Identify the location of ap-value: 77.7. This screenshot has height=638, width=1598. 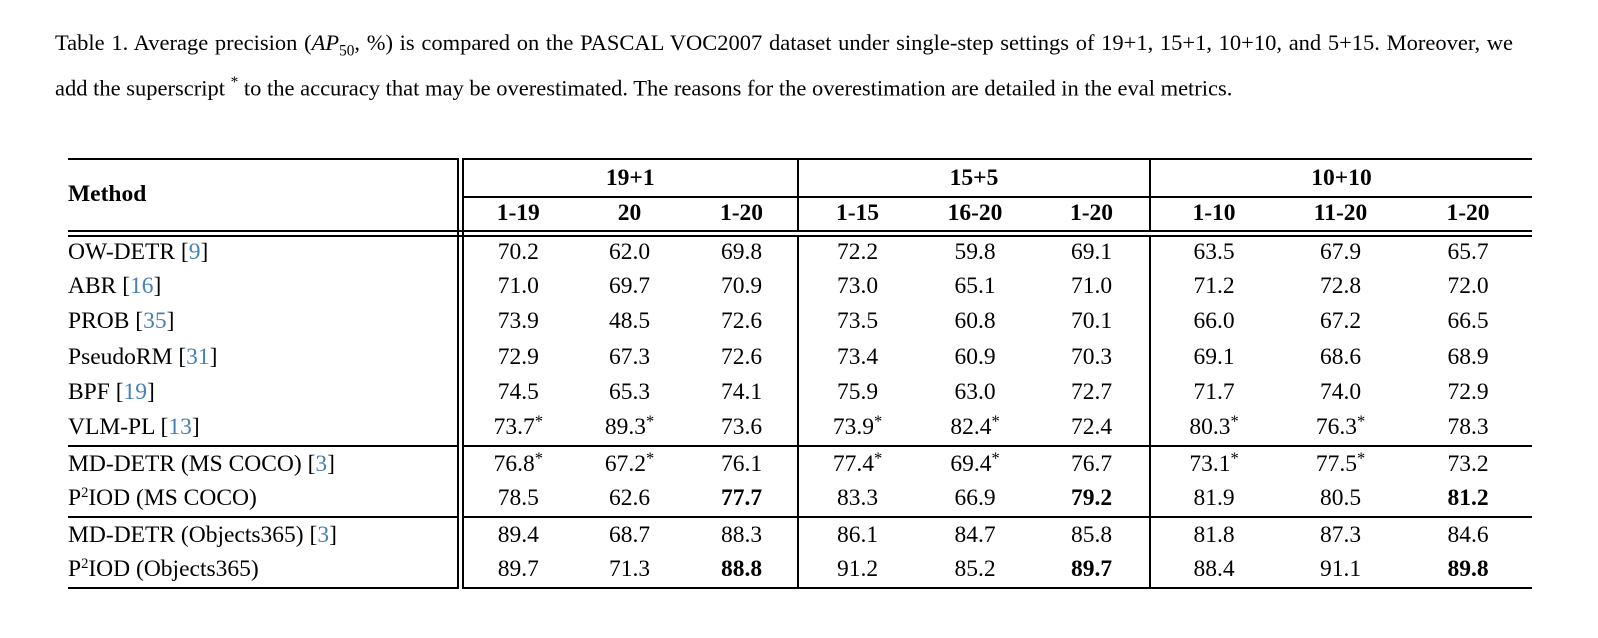
(741, 498).